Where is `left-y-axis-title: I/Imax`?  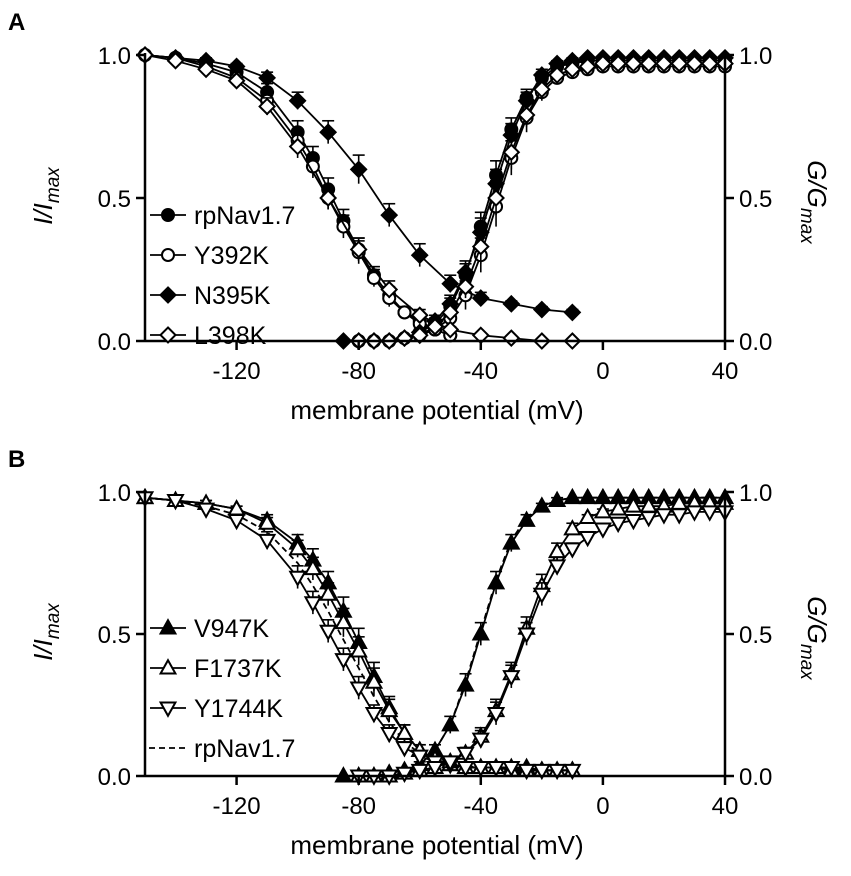 left-y-axis-title: I/Imax is located at coordinates (46, 631).